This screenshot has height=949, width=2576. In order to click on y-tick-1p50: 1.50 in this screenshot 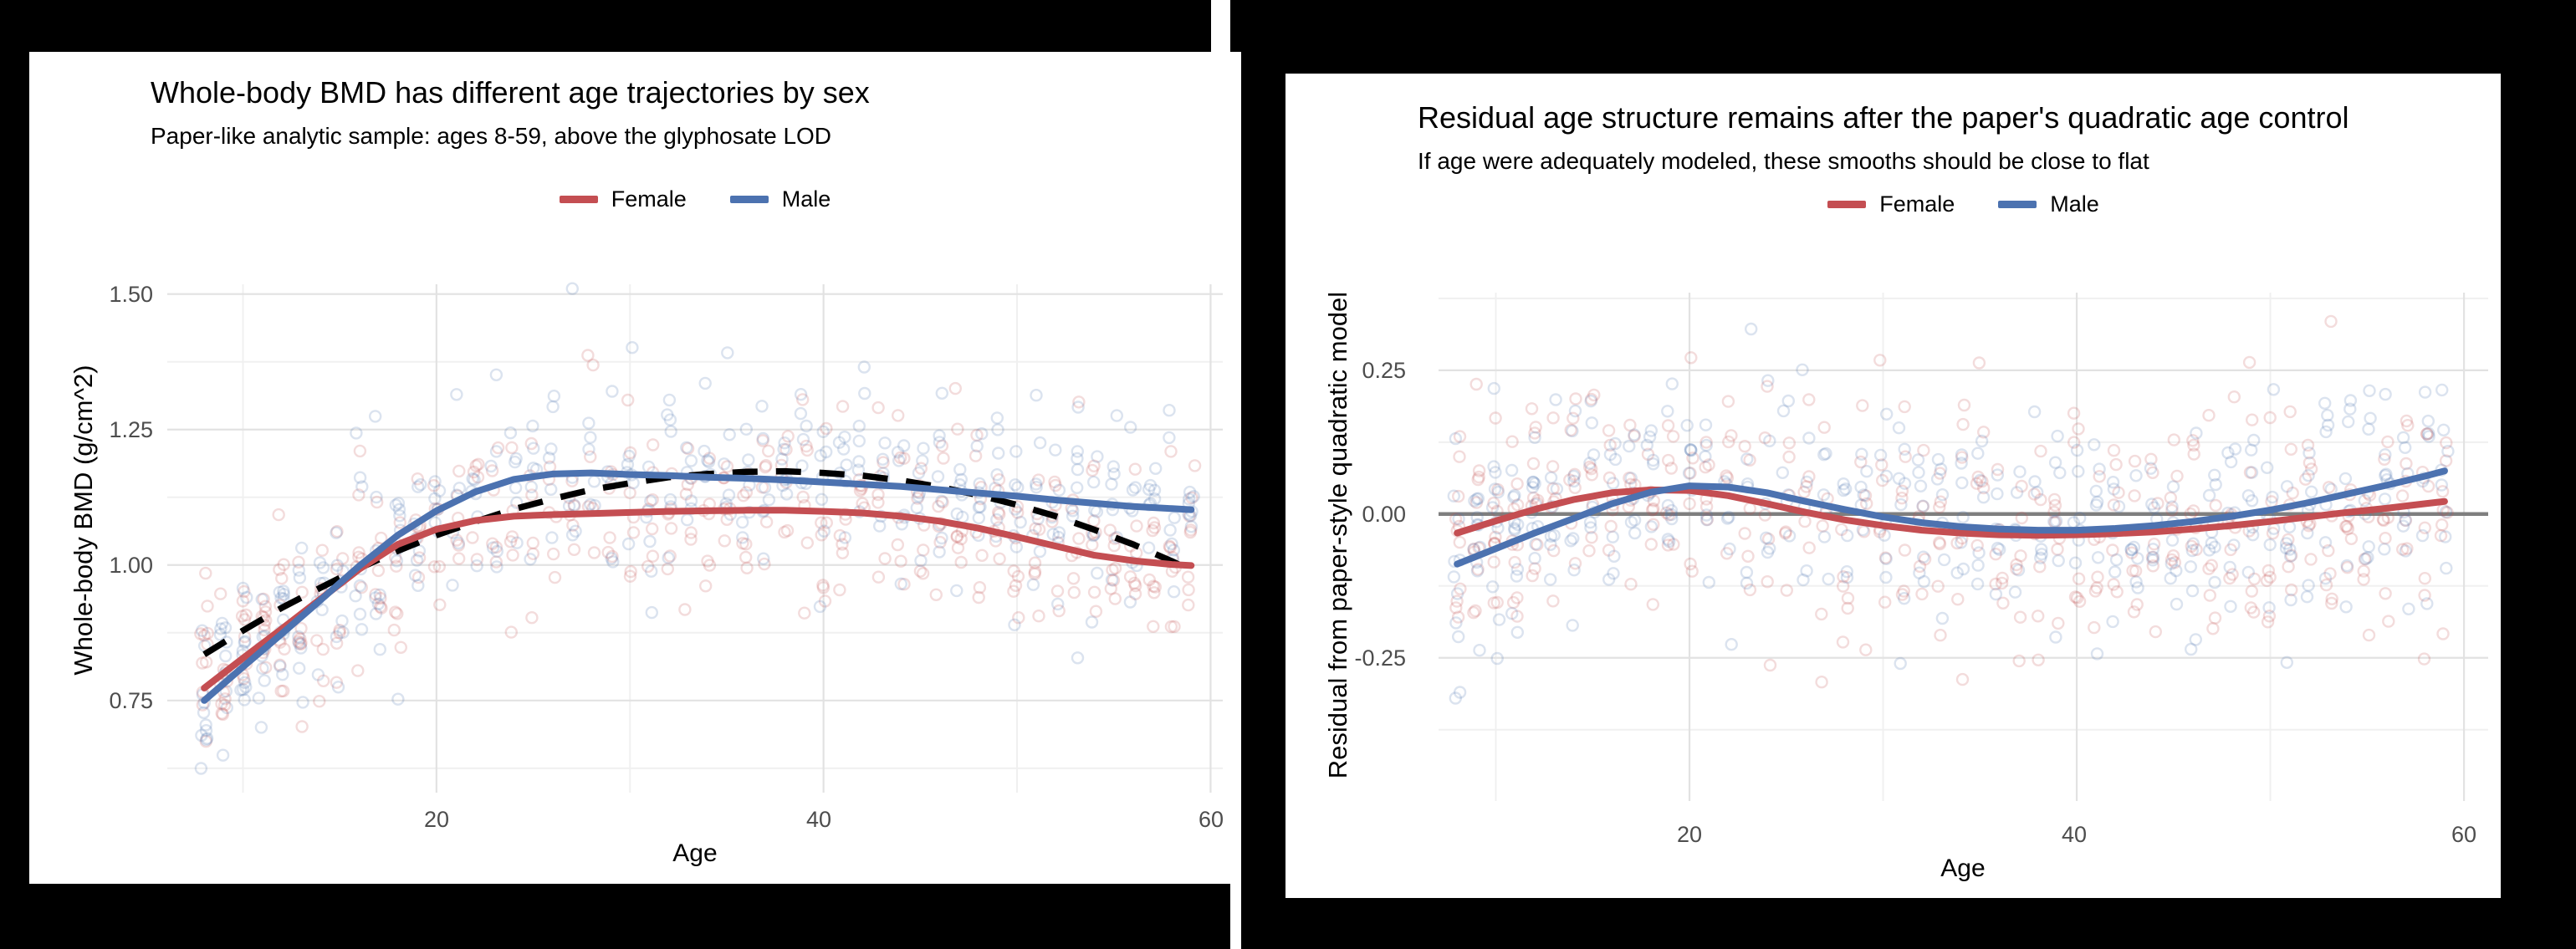, I will do `click(131, 294)`.